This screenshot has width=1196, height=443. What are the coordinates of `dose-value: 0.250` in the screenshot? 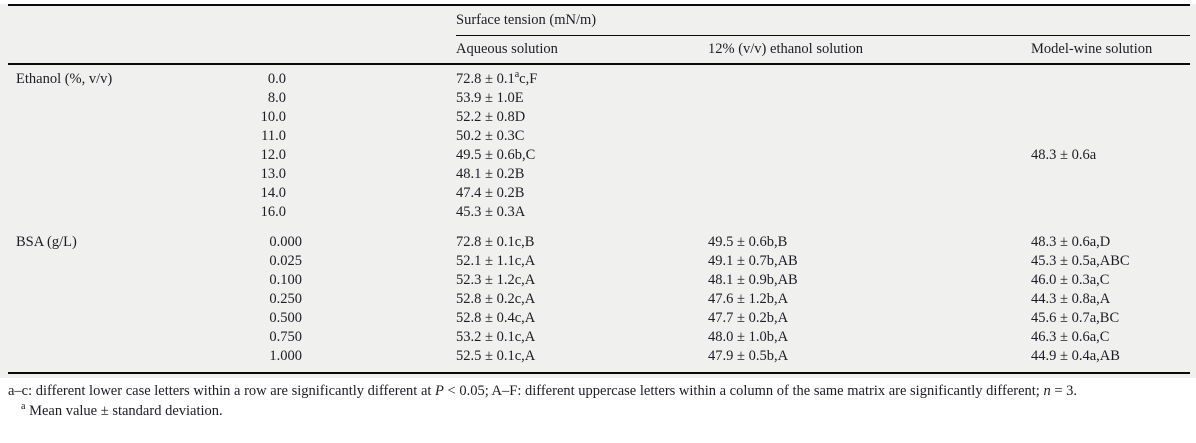 It's located at (285, 299).